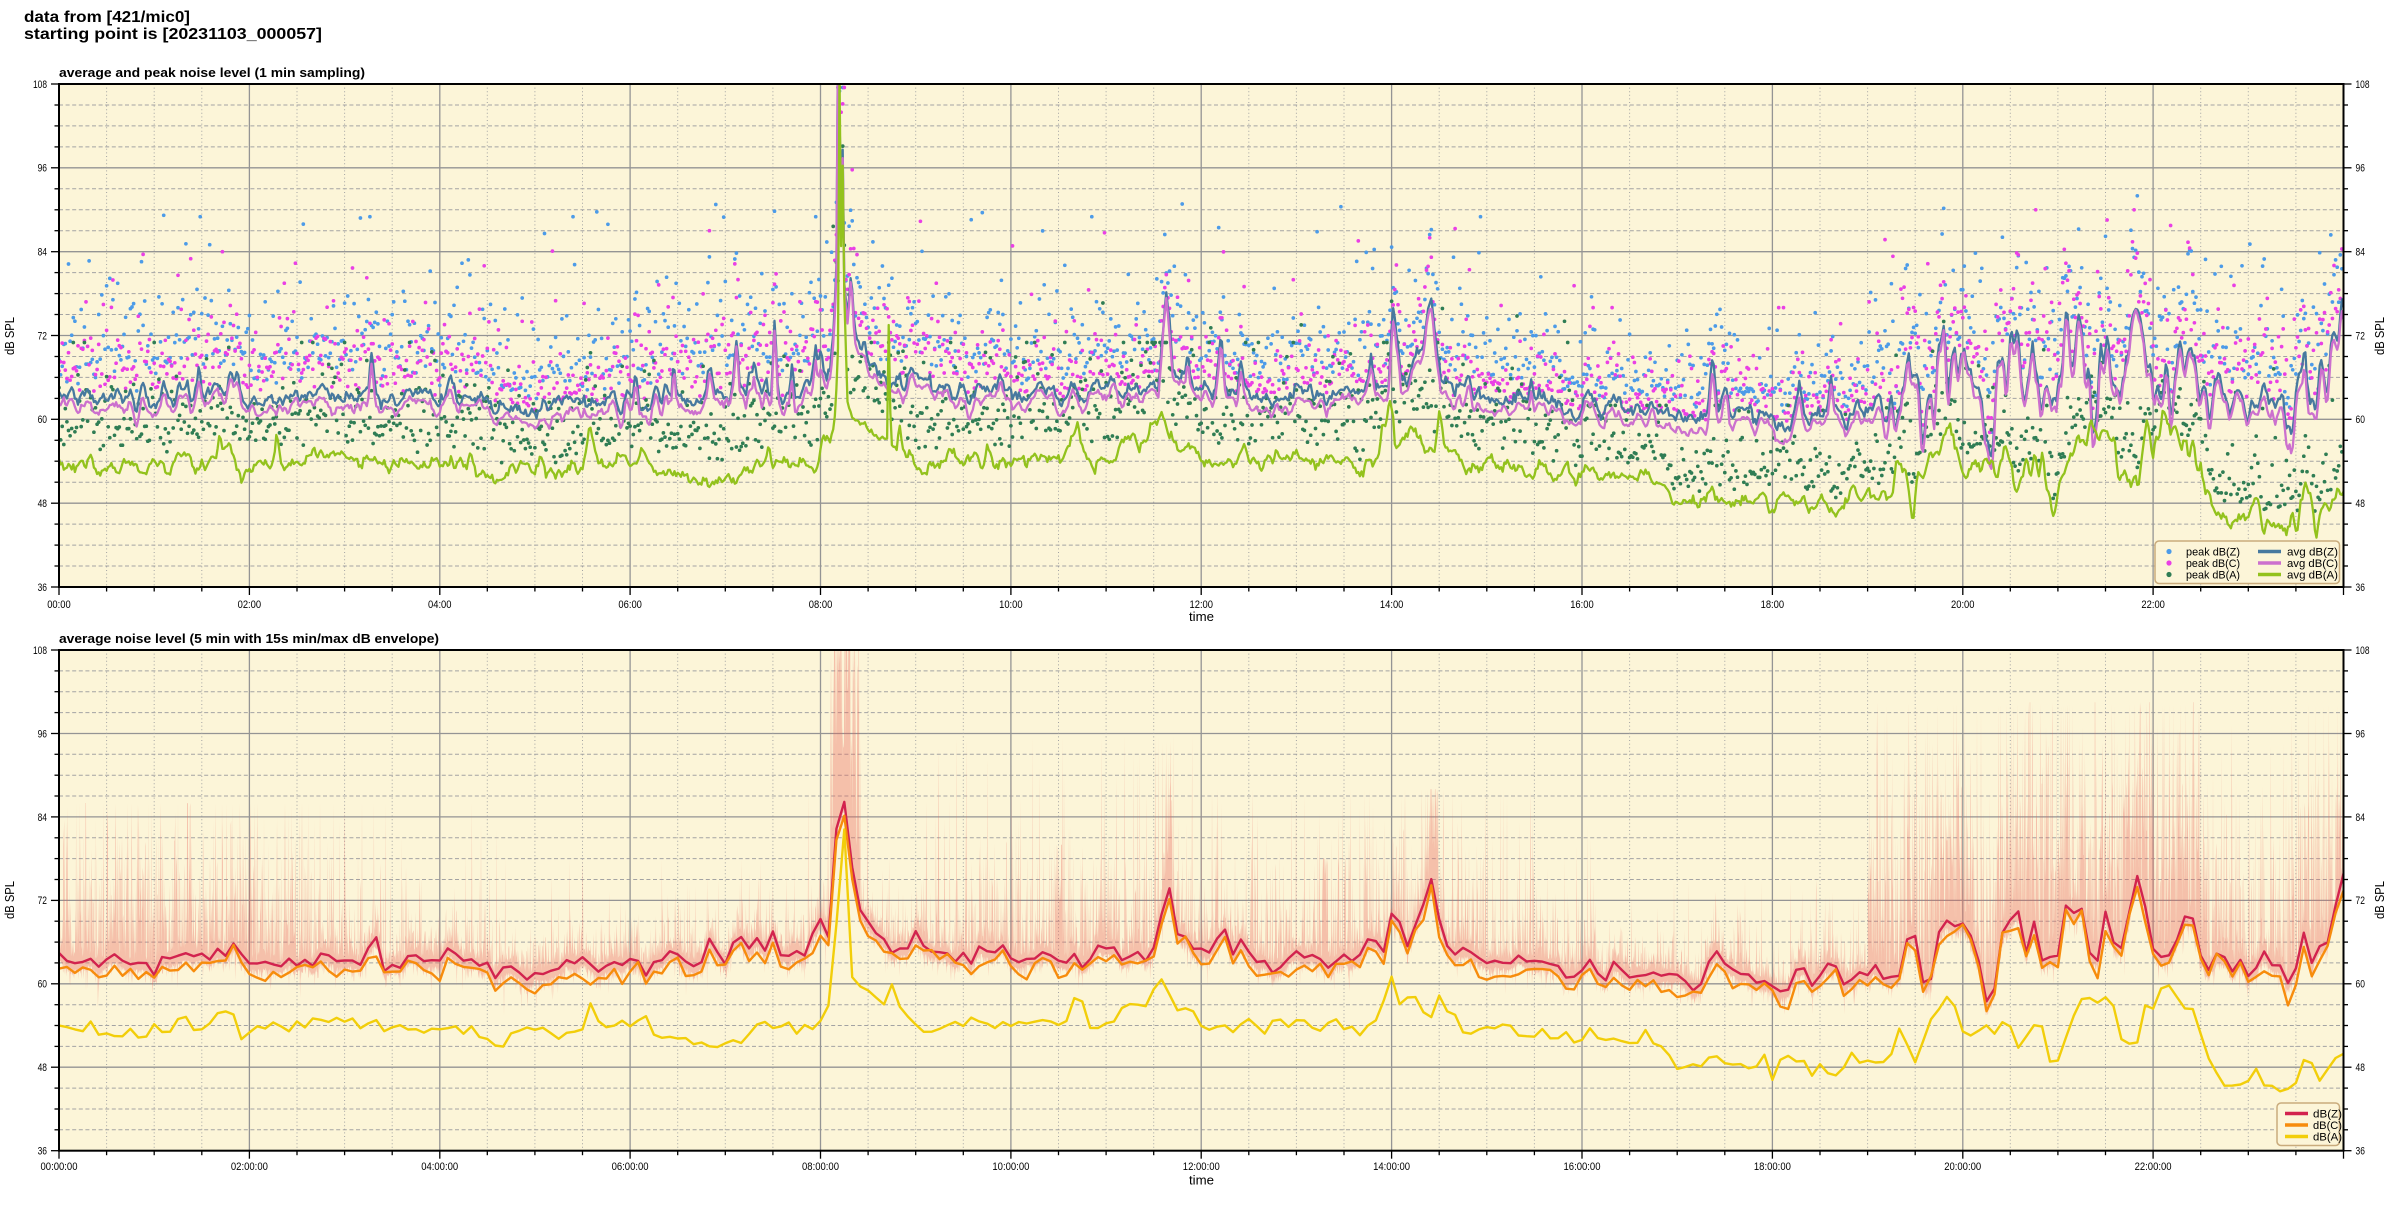  I want to click on svg-text: 20:00:00, so click(1962, 1167).